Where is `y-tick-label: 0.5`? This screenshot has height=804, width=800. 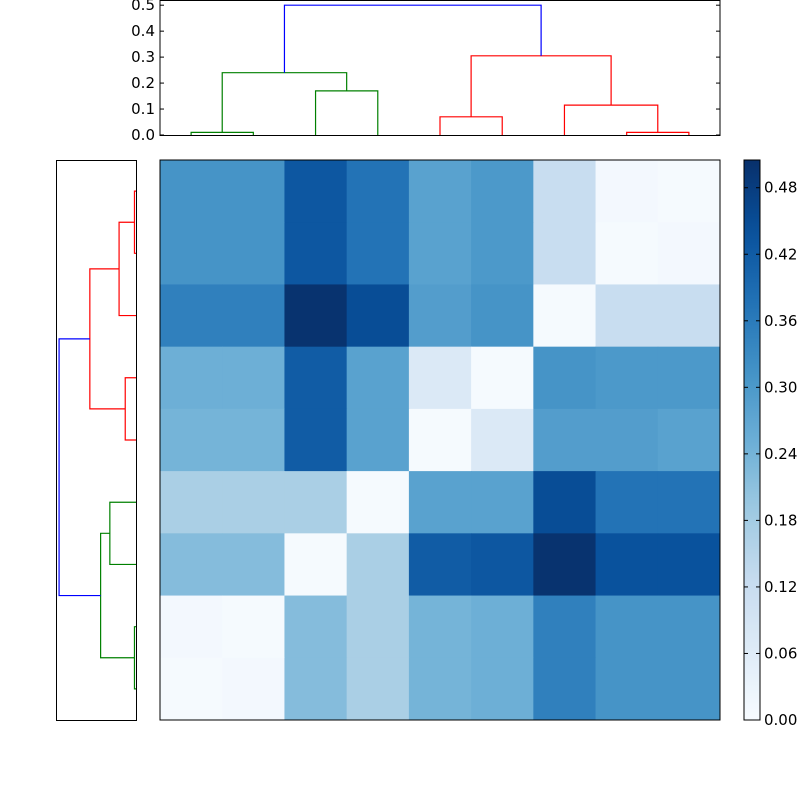 y-tick-label: 0.5 is located at coordinates (143, 7).